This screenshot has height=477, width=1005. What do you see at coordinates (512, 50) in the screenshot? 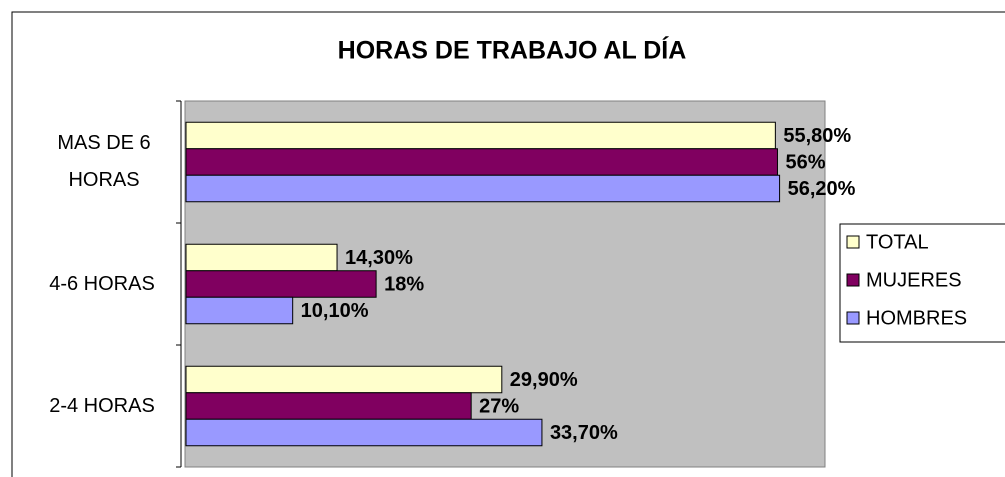
I see `chart-title: HORAS DE TRABAJO AL DÍA` at bounding box center [512, 50].